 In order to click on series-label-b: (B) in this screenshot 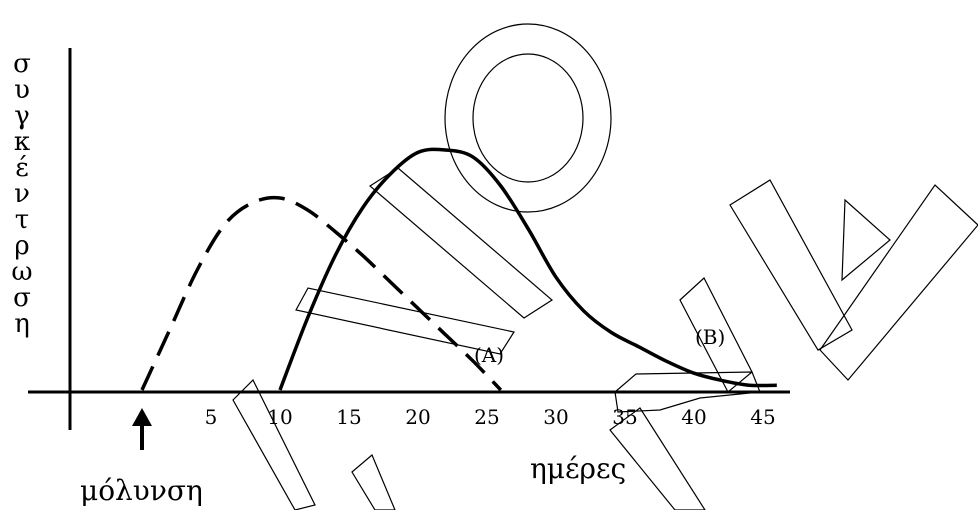, I will do `click(710, 337)`.